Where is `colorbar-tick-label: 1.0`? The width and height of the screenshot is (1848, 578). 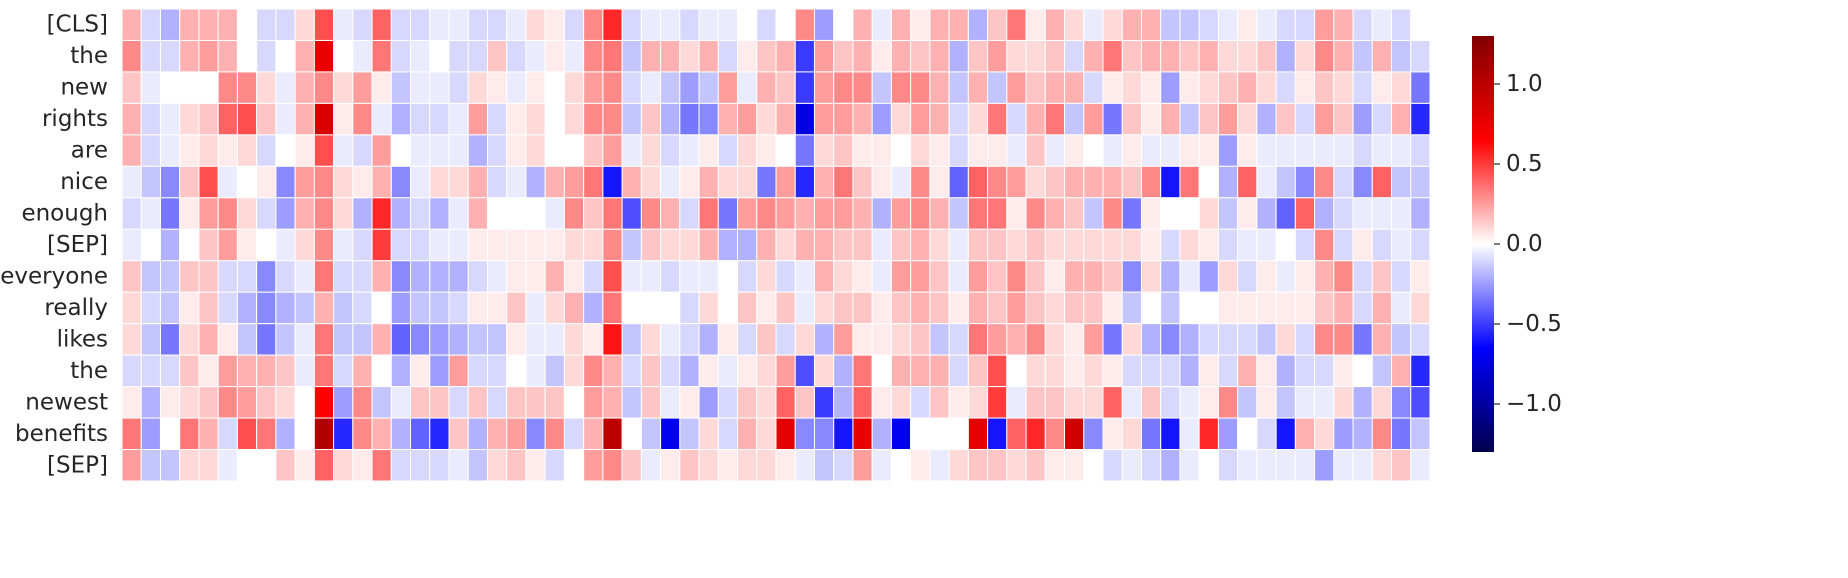 colorbar-tick-label: 1.0 is located at coordinates (1524, 84).